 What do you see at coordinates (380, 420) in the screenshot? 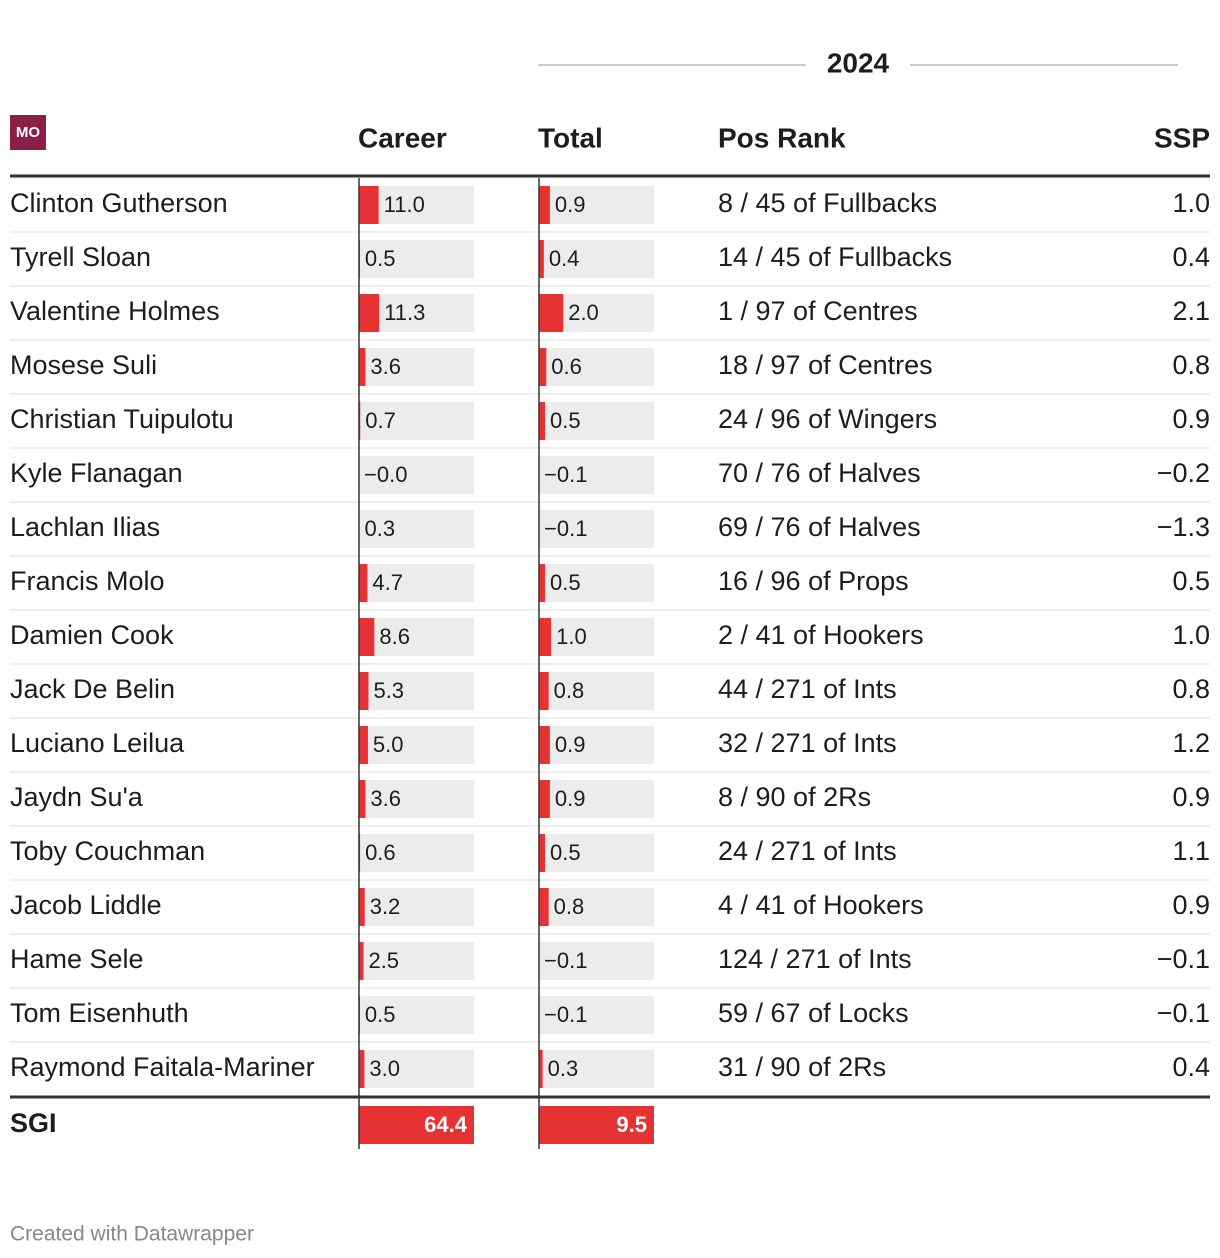
I see `bar-label: 0.7` at bounding box center [380, 420].